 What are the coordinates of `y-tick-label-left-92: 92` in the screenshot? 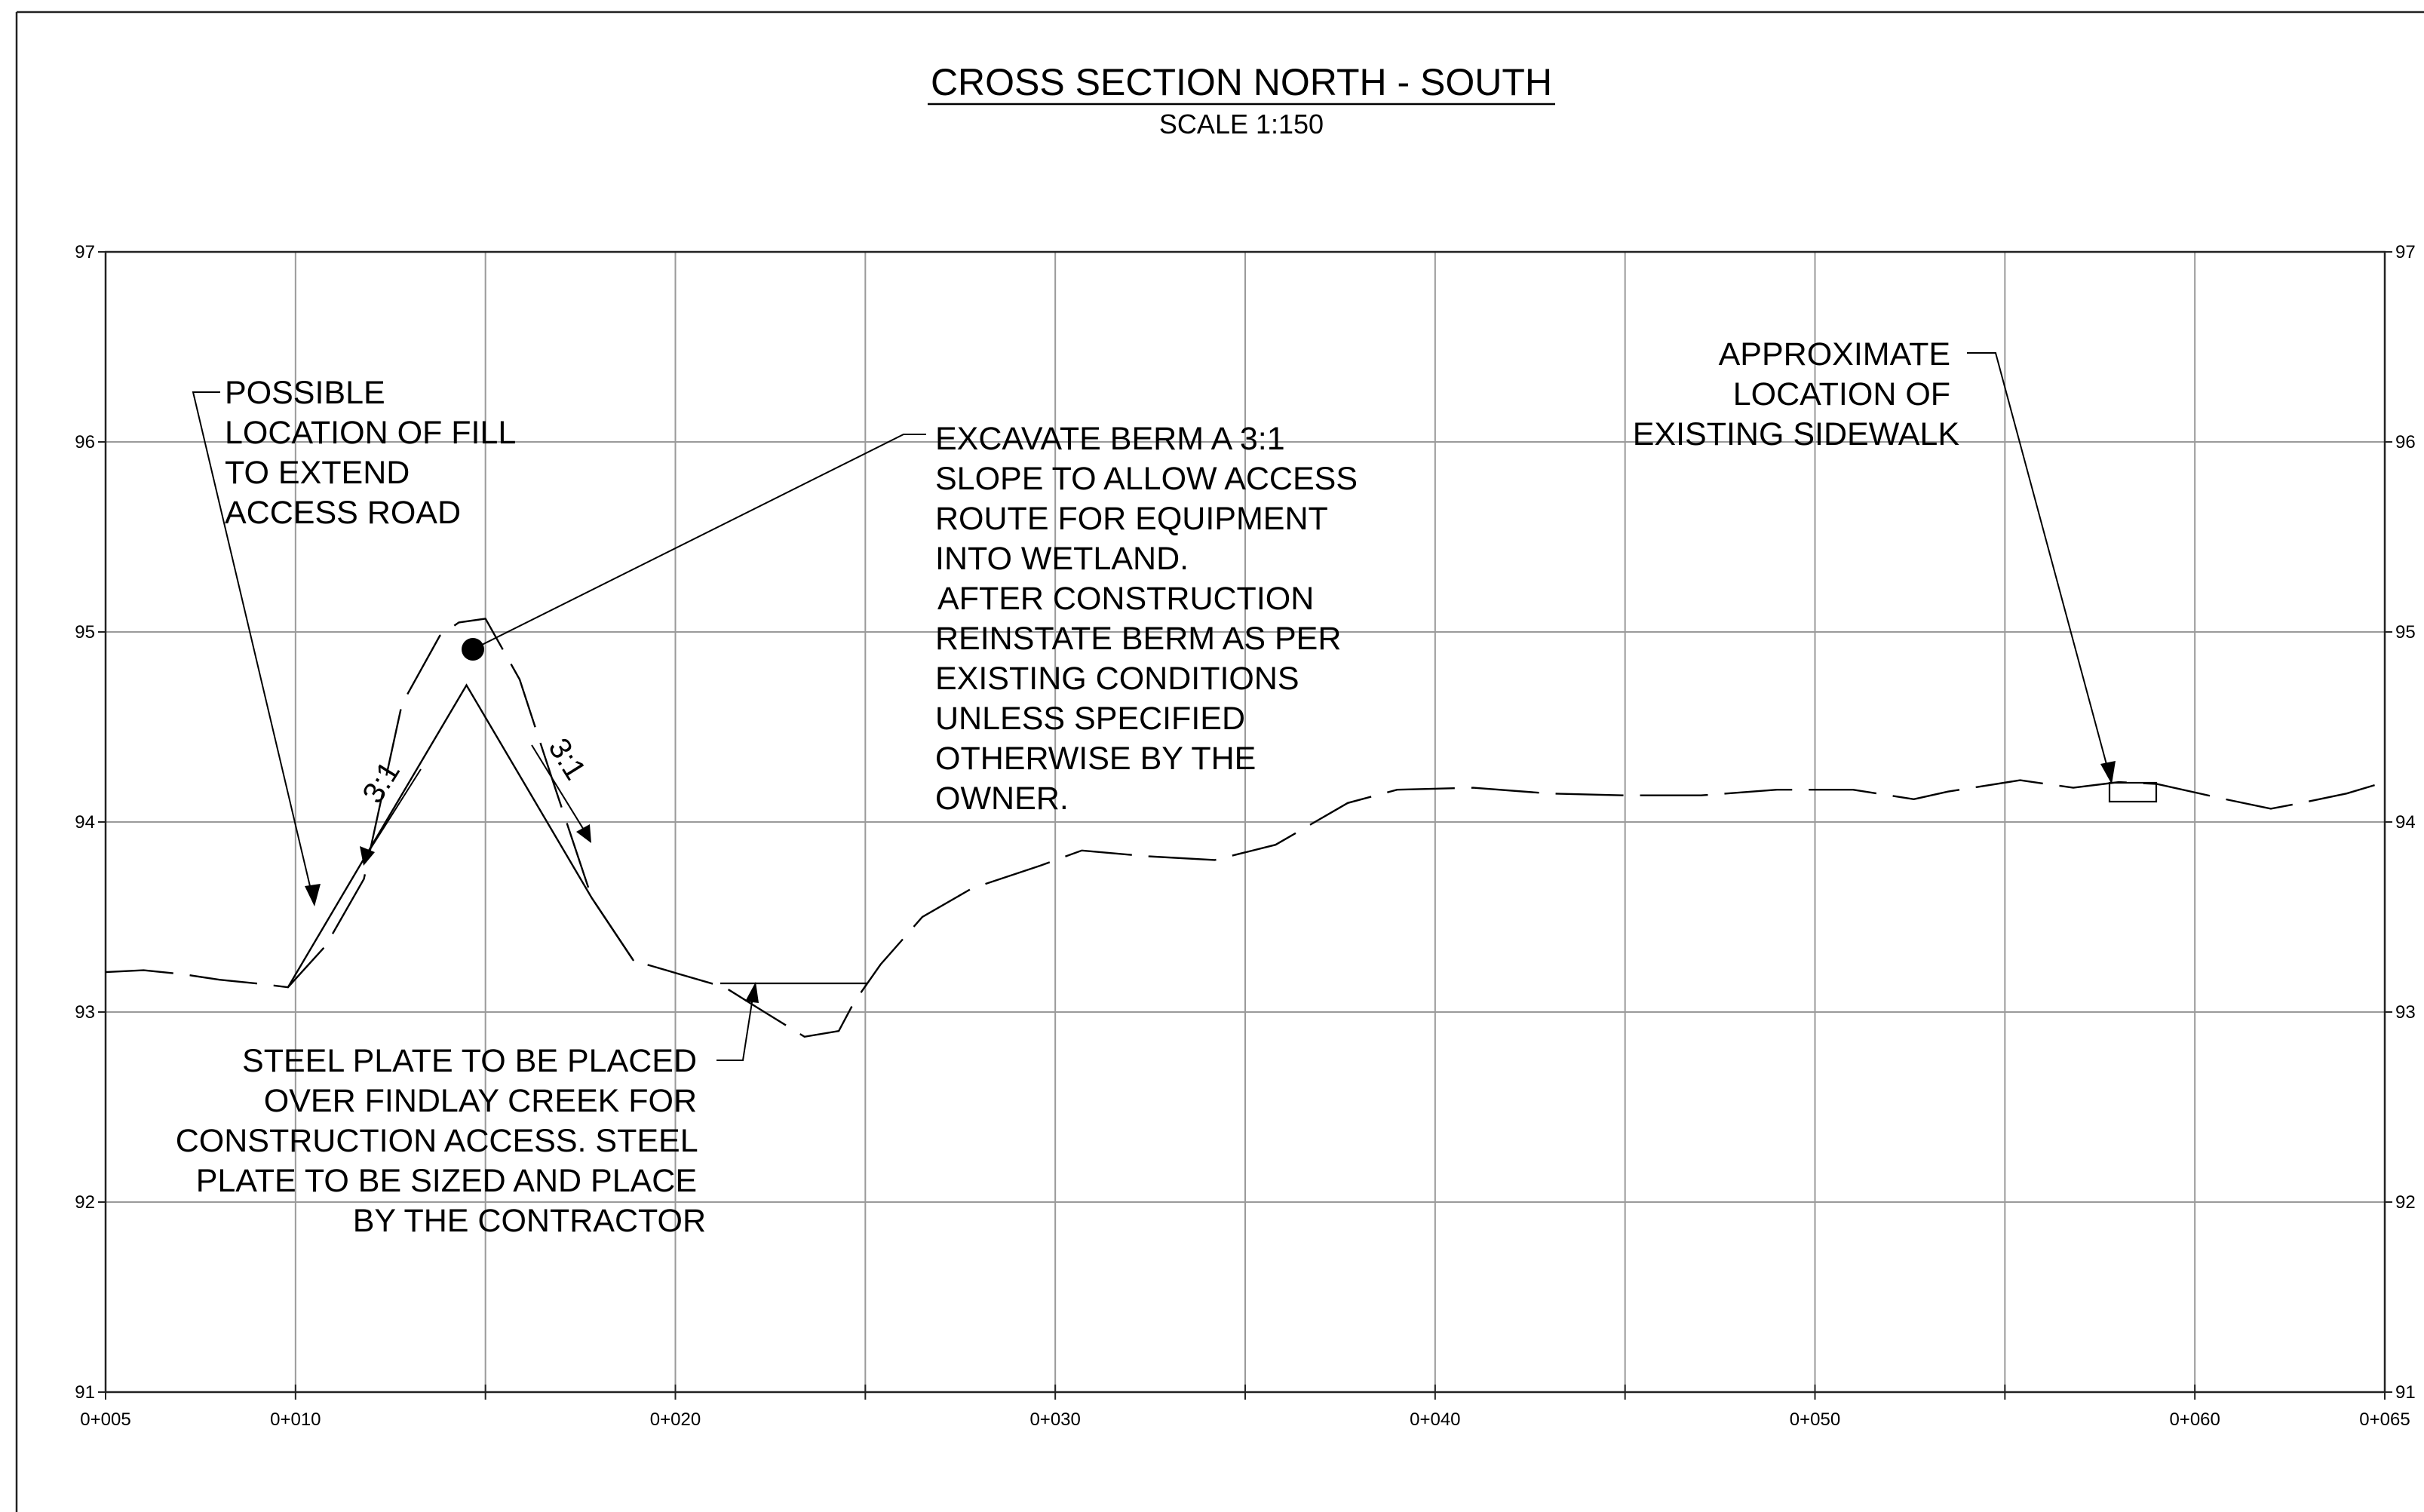 It's located at (85, 1202).